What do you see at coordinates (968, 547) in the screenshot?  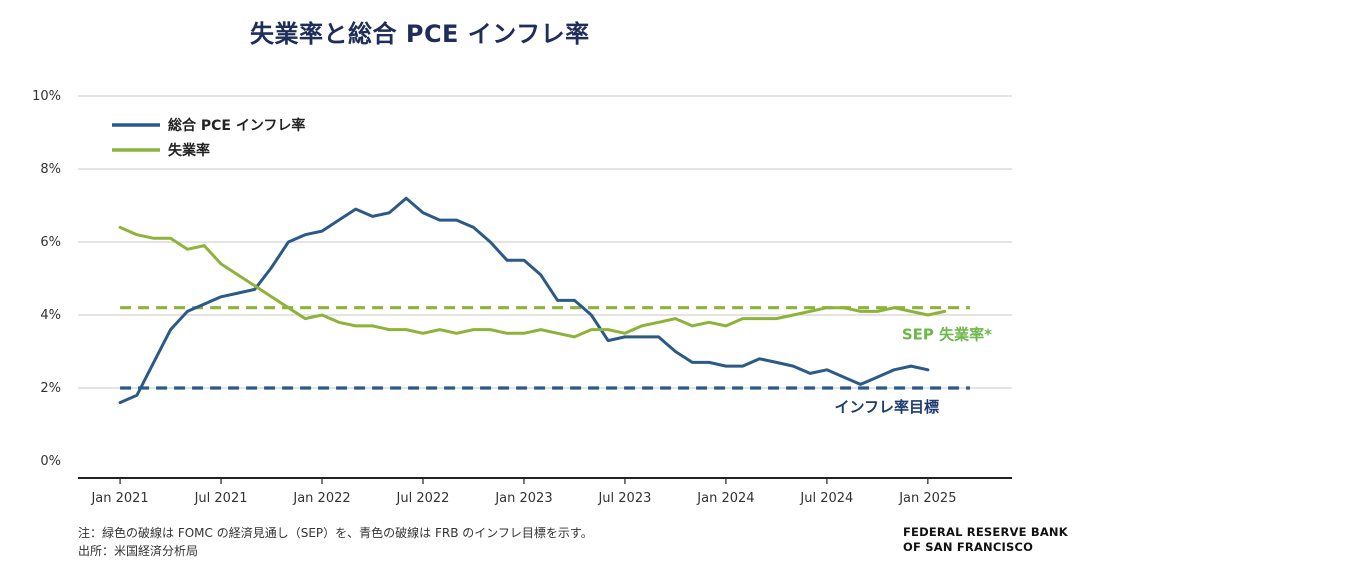 I see `publisher-line-2: OF SAN FRANCISCO` at bounding box center [968, 547].